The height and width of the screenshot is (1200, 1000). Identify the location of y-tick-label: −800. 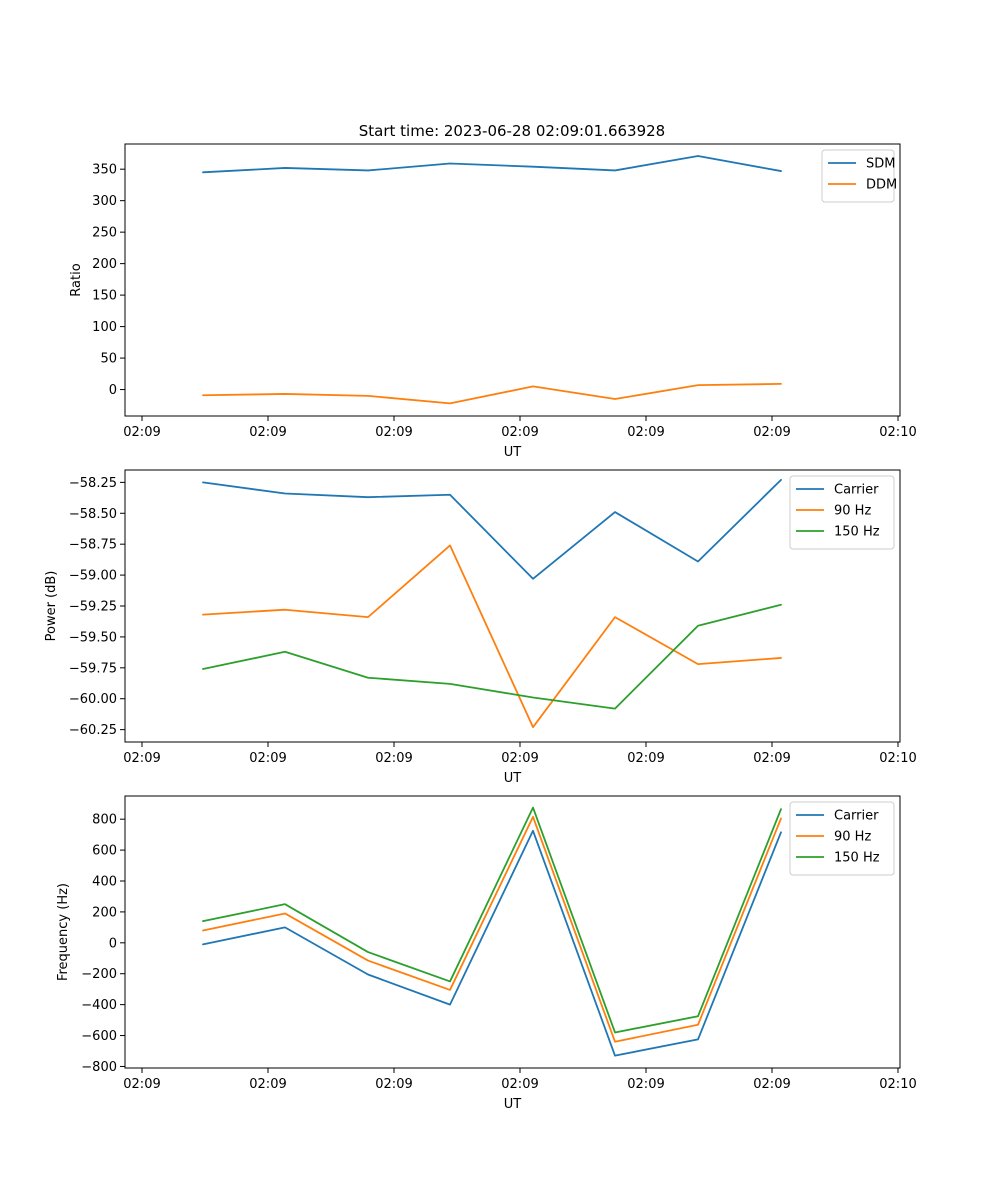
(99, 1067).